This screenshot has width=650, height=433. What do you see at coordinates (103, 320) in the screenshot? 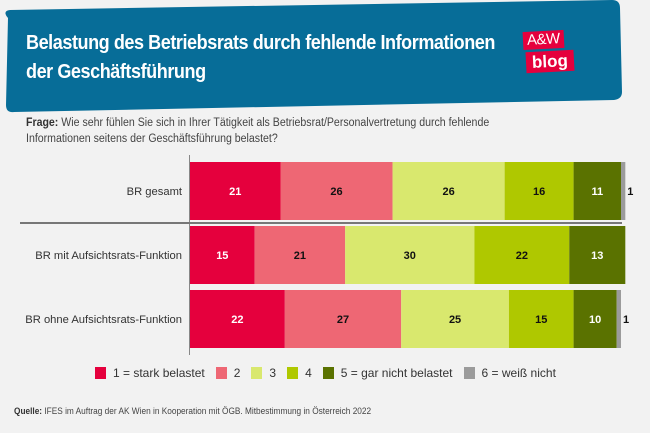
I see `category-label: BR ohne Aufsichtsrats-Funktion` at bounding box center [103, 320].